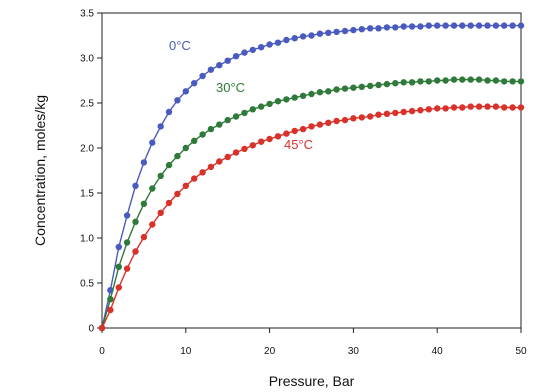 The image size is (541, 392). Describe the element at coordinates (87, 14) in the screenshot. I see `y-tick-label: 3.5` at that location.